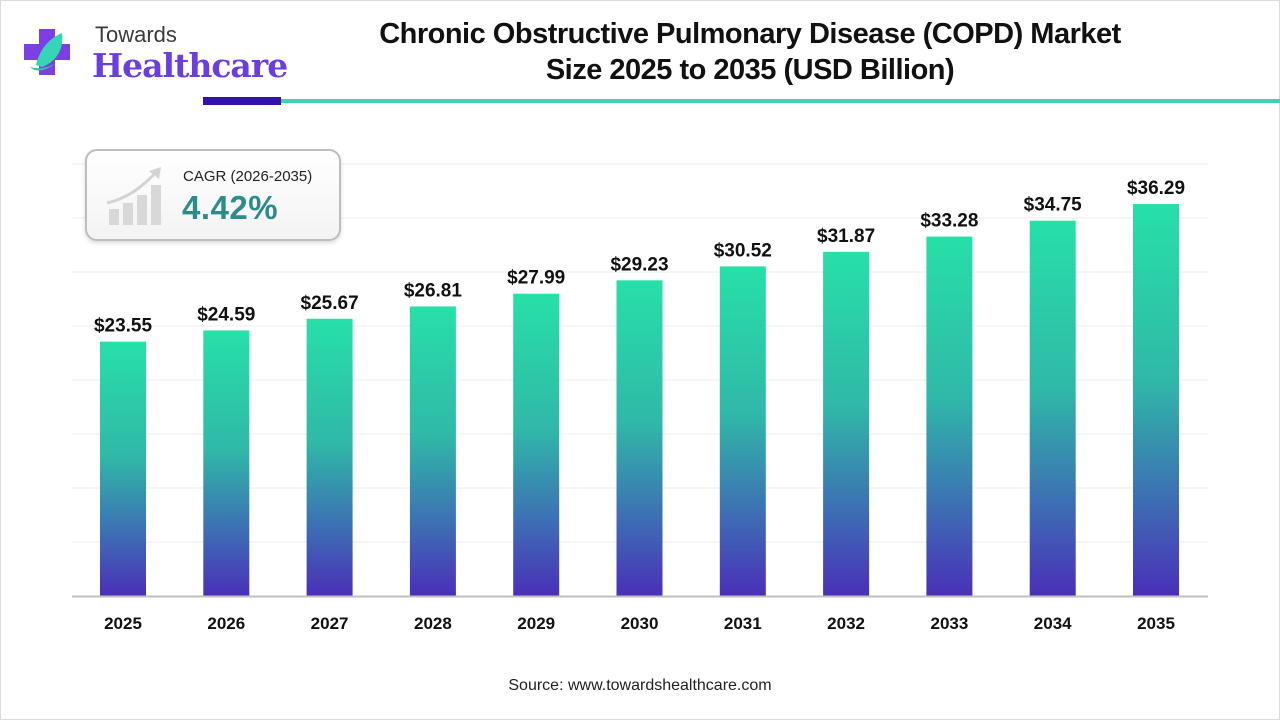 This screenshot has height=720, width=1280. I want to click on x-tick-label-2034: 2034, so click(1053, 623).